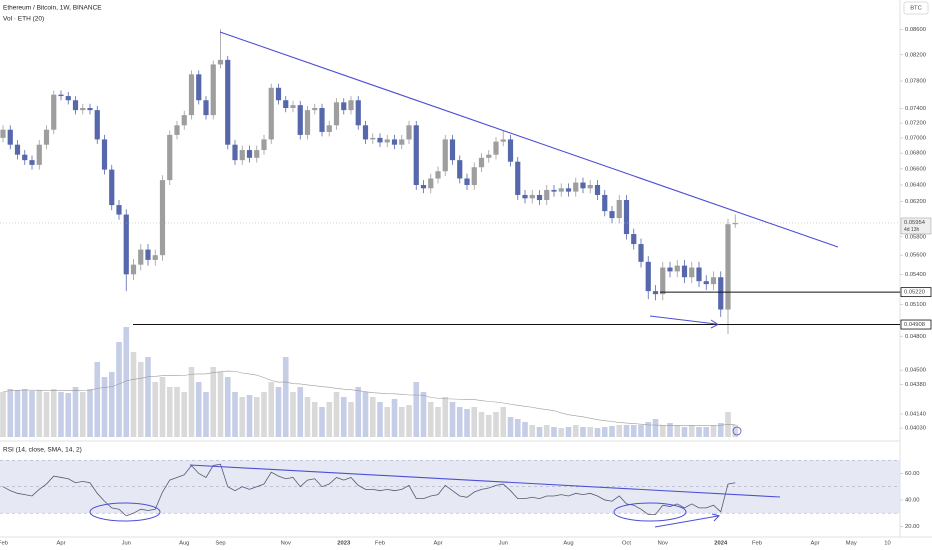  I want to click on currency-badge, so click(916, 8).